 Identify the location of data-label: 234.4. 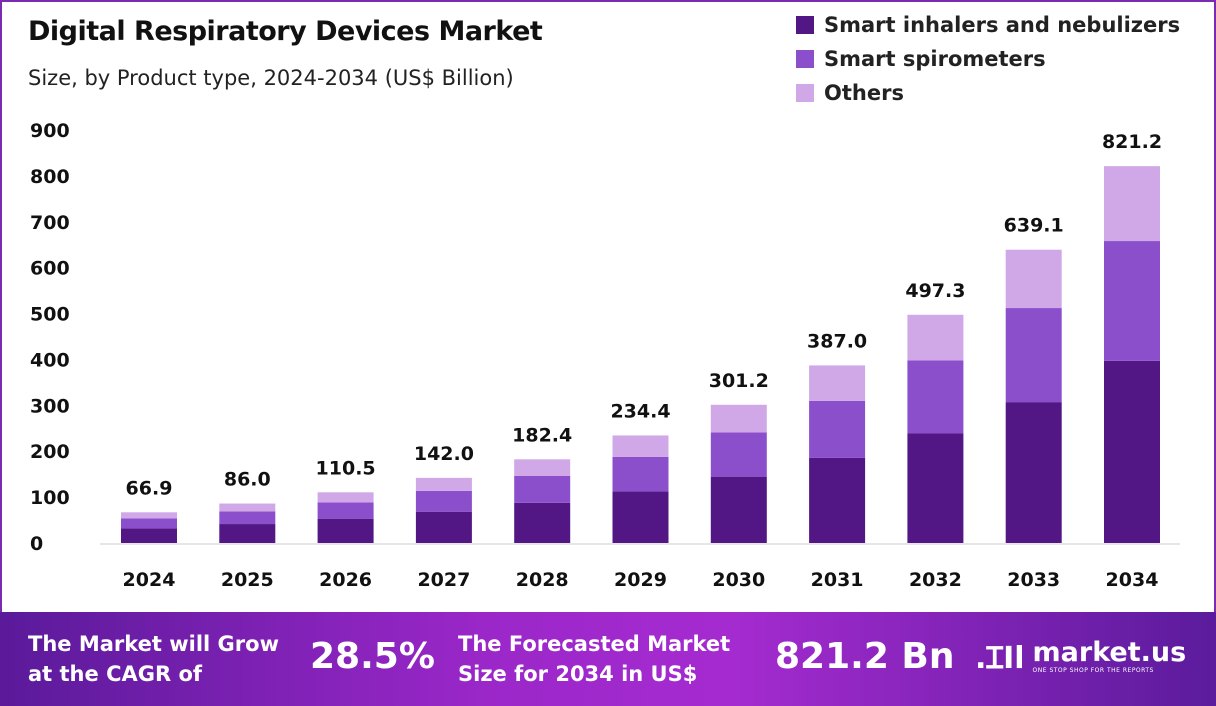
(640, 411).